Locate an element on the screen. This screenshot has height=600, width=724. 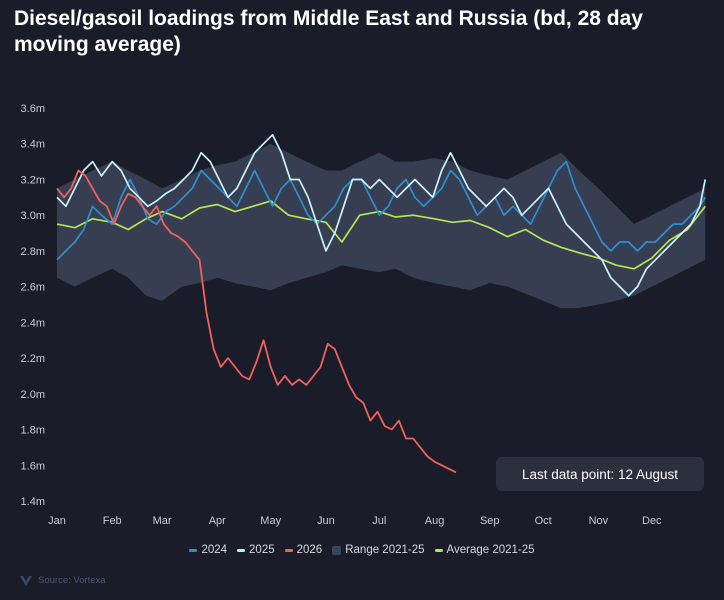
legend-item: Range 2021-25 is located at coordinates (378, 550).